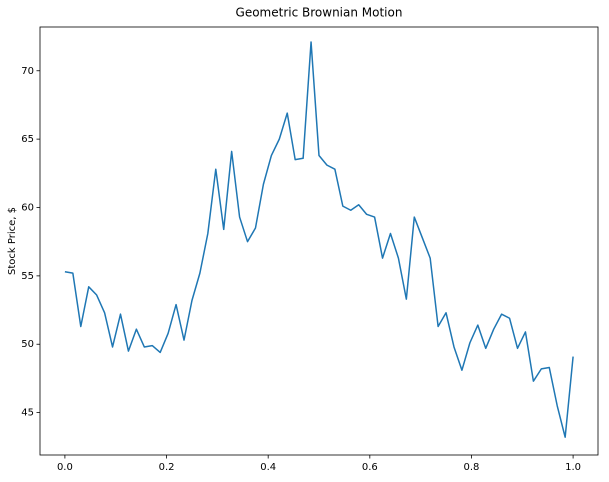 This screenshot has width=609, height=482. I want to click on y-tick-label: 70, so click(27, 71).